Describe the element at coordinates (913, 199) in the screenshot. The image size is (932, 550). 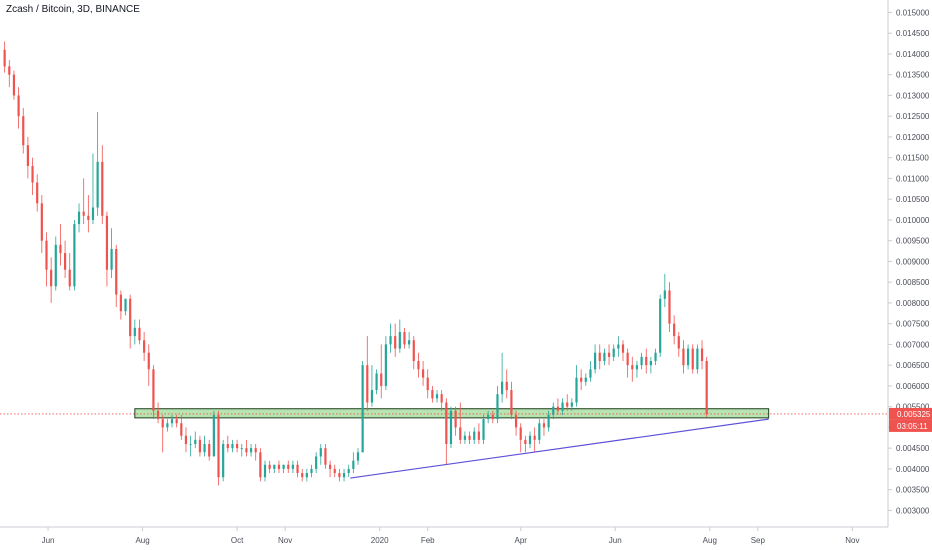
I see `price-tick-label: 0.010500` at that location.